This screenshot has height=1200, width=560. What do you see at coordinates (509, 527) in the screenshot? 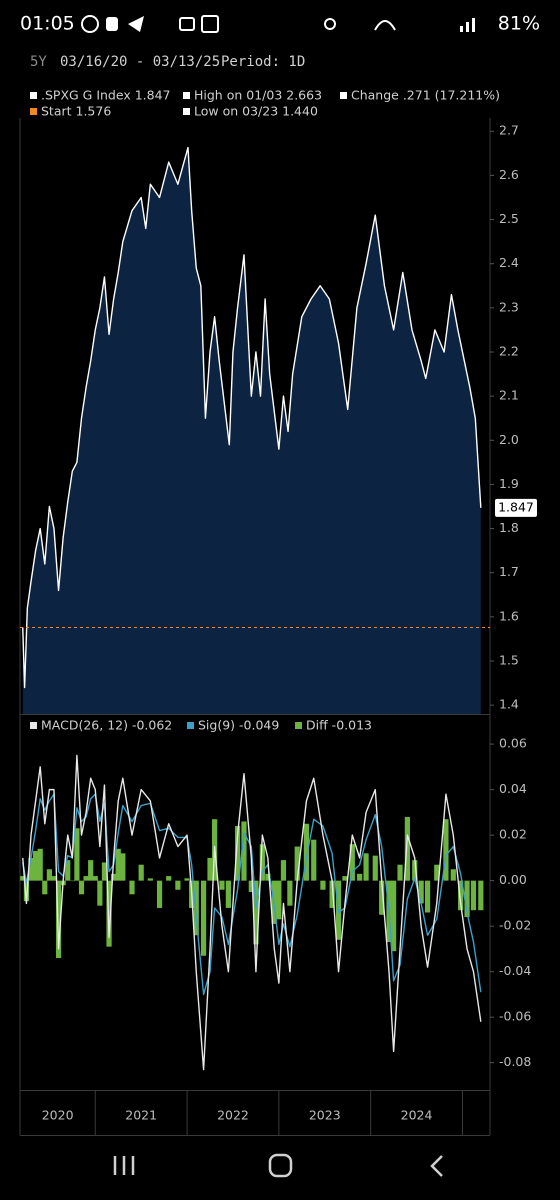
I see `y-tick-label: 1.8` at bounding box center [509, 527].